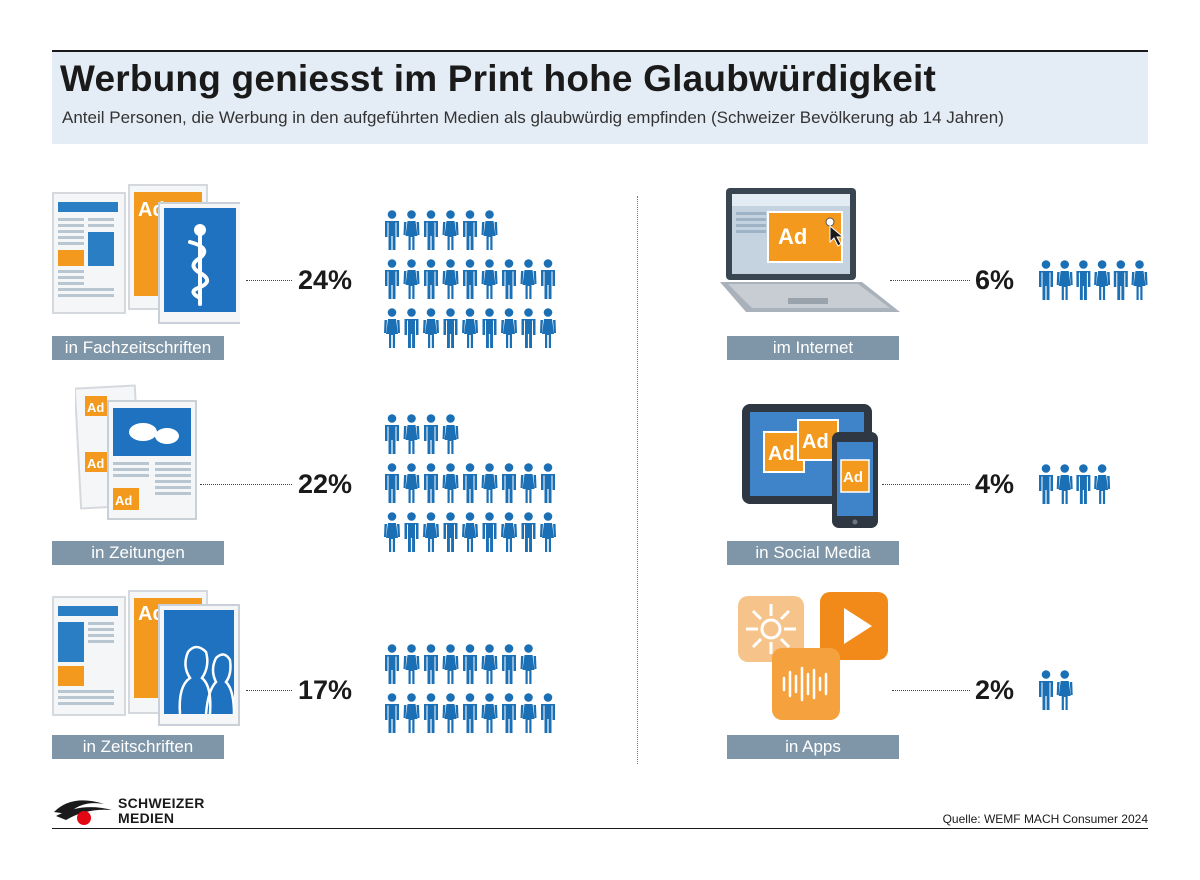  Describe the element at coordinates (138, 747) in the screenshot. I see `label-zeitschriften: in Zeitschriften` at that location.